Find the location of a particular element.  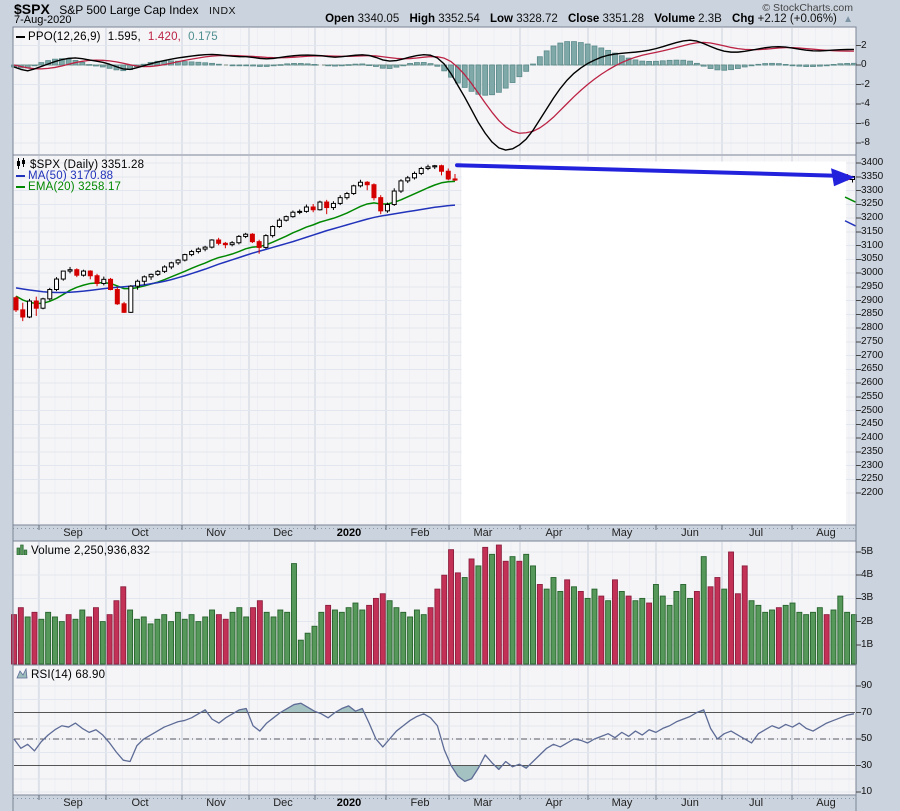

ppo-y-tick: -6 is located at coordinates (865, 123).